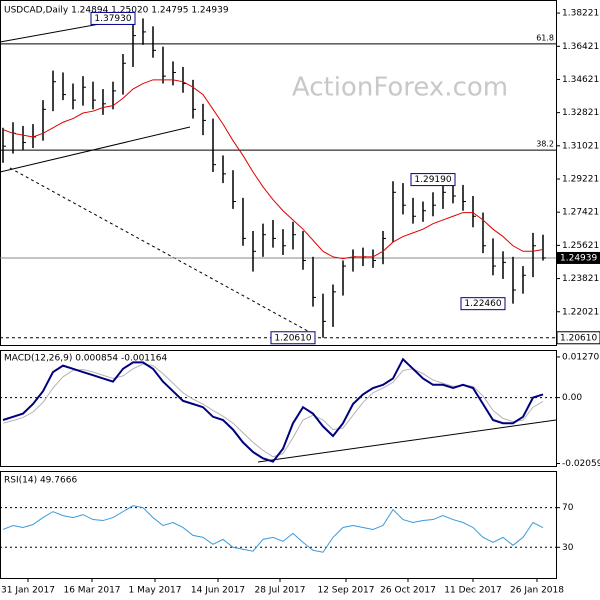  I want to click on annotation-label: 1.22460, so click(482, 304).